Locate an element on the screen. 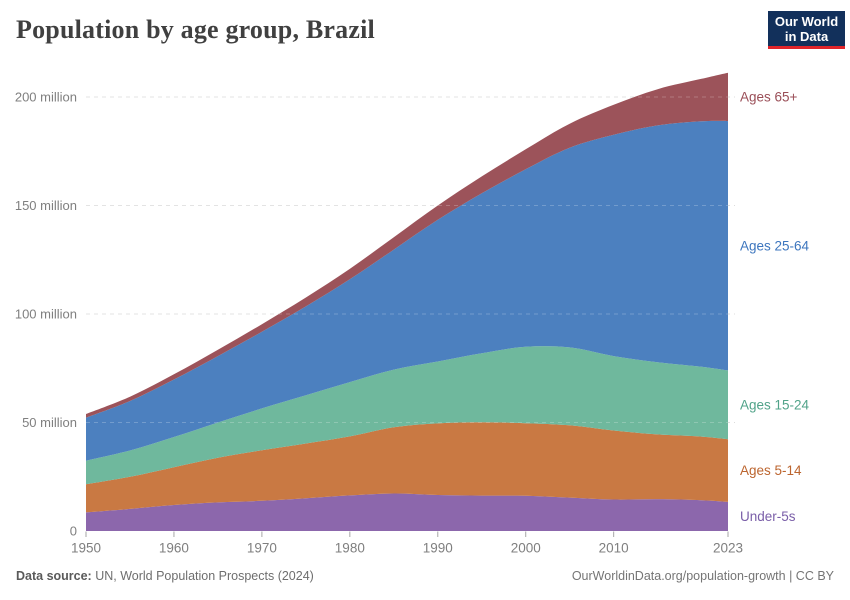 The image size is (850, 600). legend-label-ages-25-64: Ages 25-64 is located at coordinates (775, 245).